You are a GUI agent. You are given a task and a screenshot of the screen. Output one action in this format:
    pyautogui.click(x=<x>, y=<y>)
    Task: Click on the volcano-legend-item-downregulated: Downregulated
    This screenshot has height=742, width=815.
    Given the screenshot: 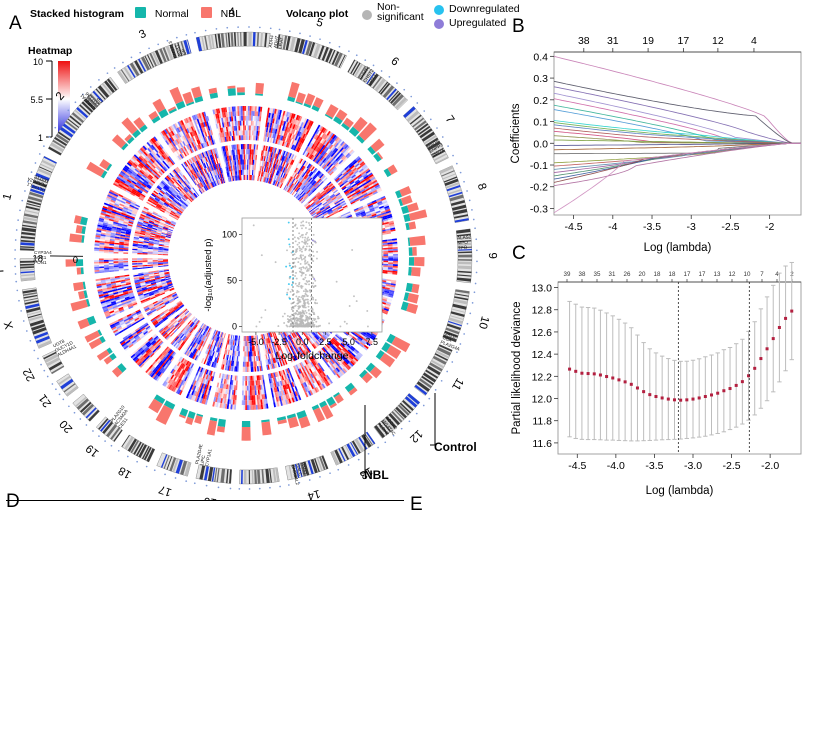 What is the action you would take?
    pyautogui.click(x=484, y=9)
    